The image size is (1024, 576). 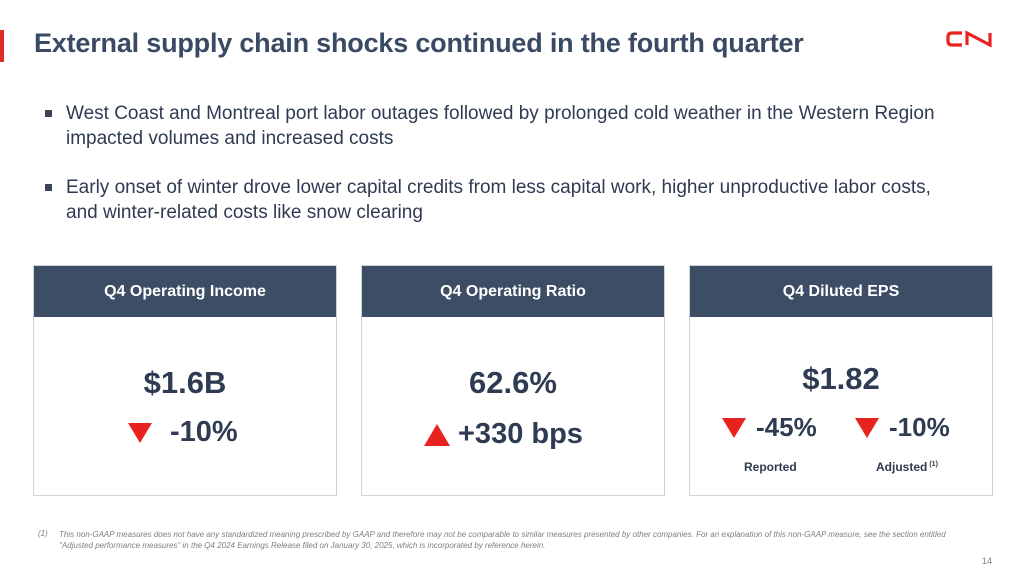 I want to click on kpi-change: -10%, so click(x=183, y=432).